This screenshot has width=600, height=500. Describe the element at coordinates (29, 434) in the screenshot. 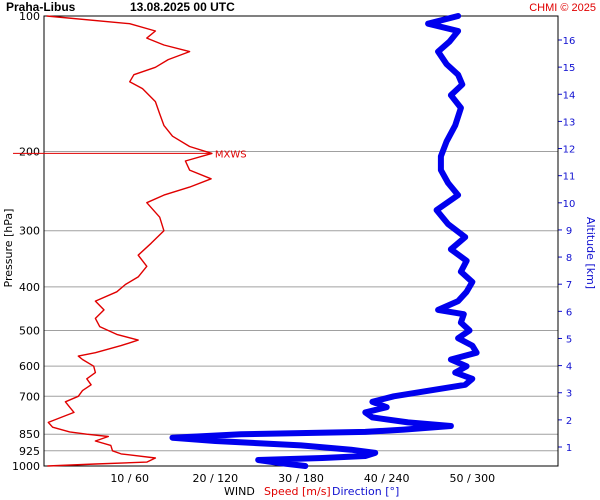

I see `pressure-tick-850: 850` at that location.